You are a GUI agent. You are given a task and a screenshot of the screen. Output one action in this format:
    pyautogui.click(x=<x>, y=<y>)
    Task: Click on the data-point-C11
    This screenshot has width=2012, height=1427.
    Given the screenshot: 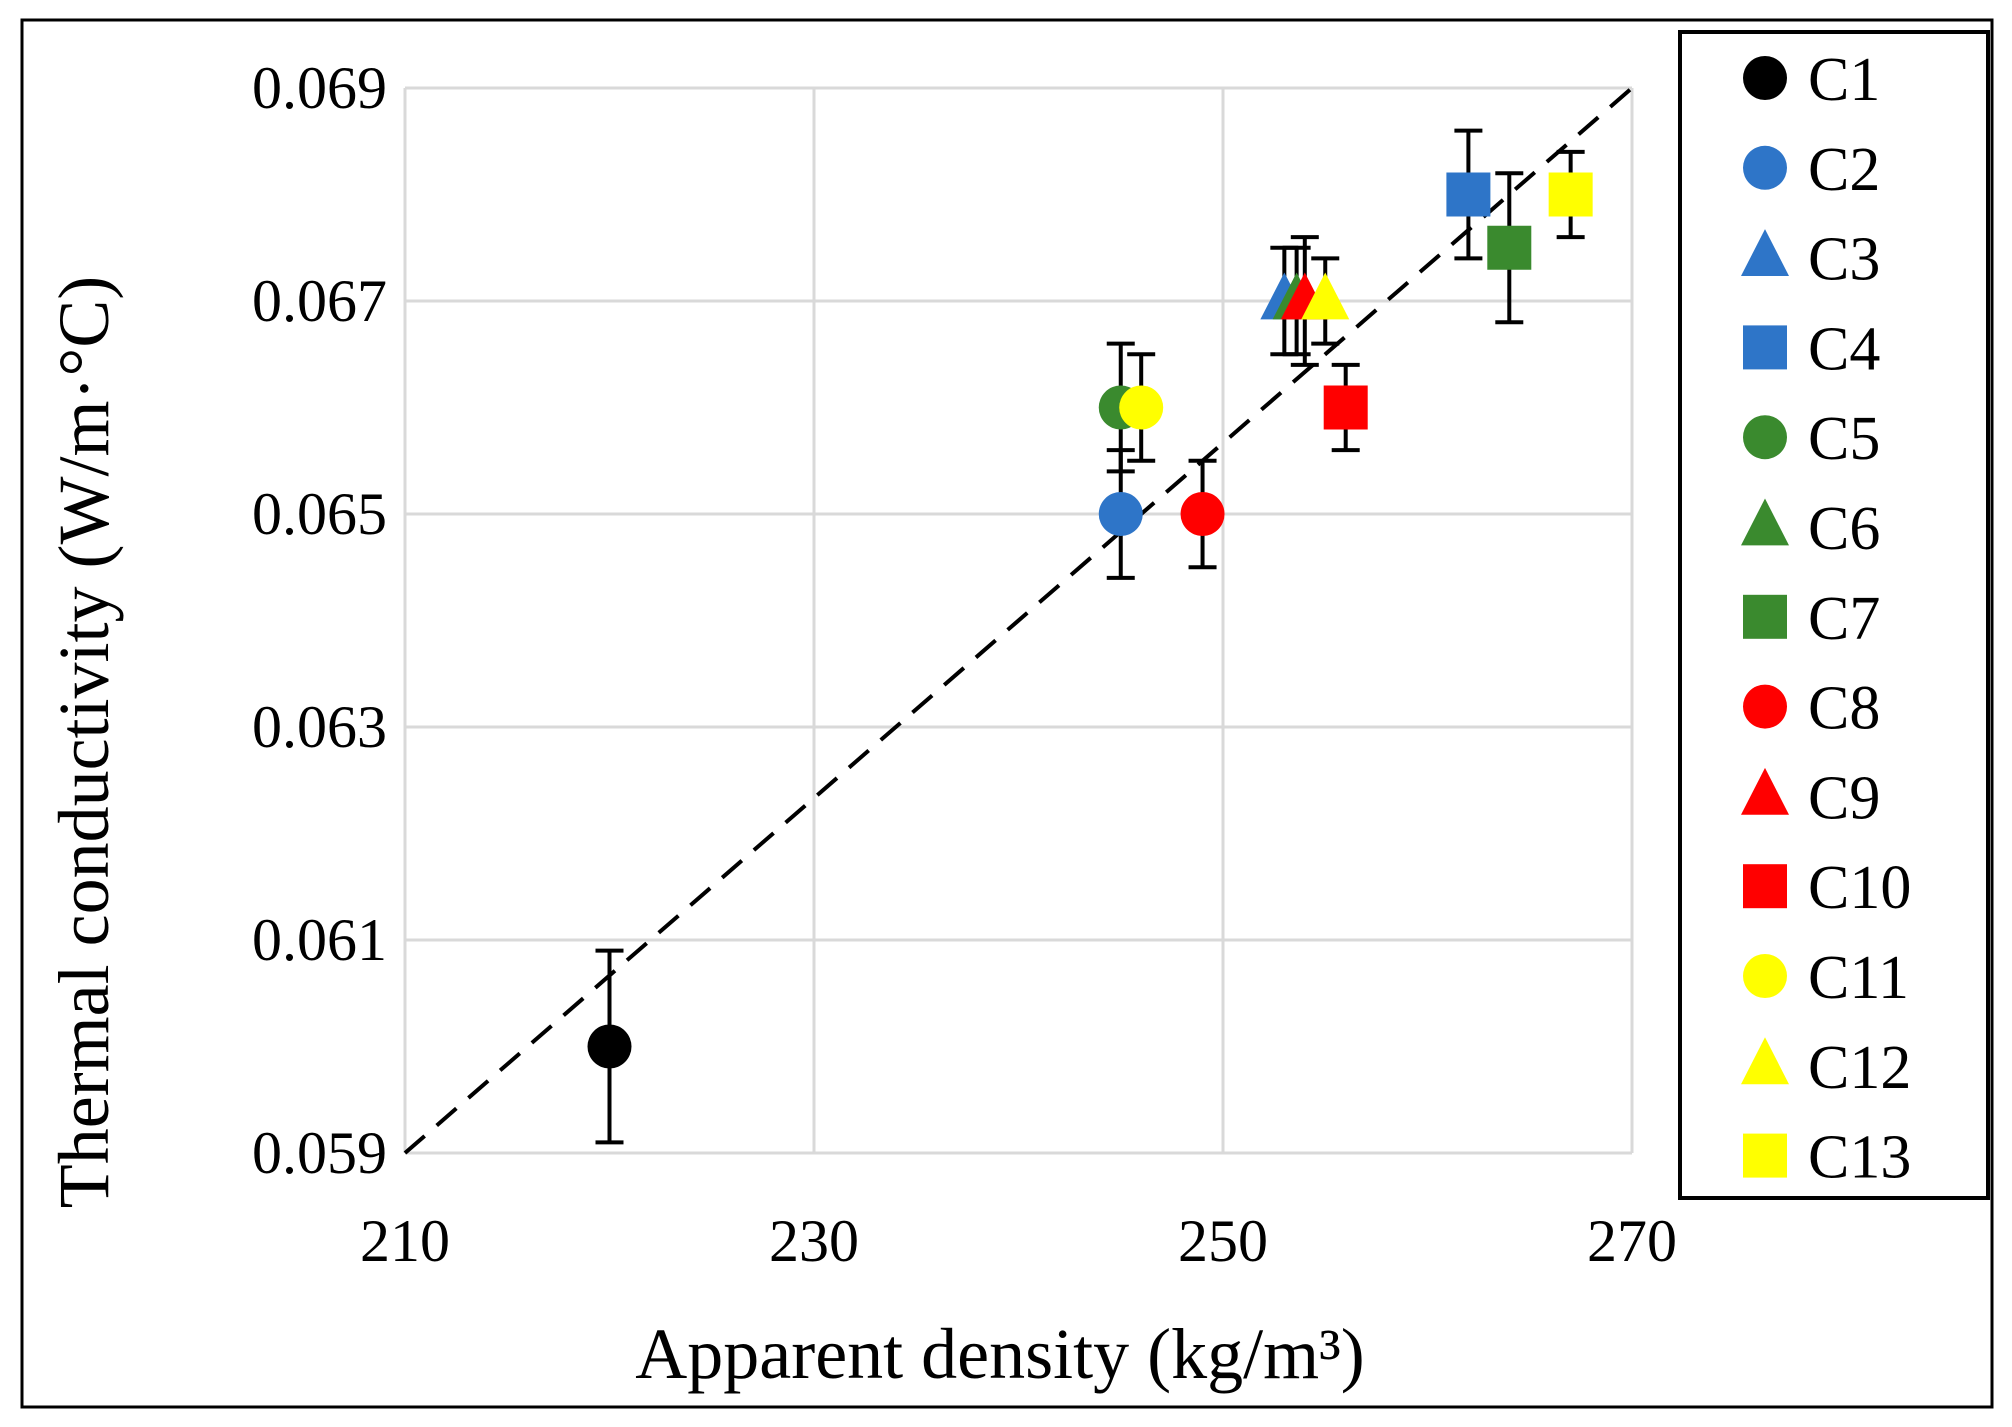 What is the action you would take?
    pyautogui.click(x=1141, y=407)
    